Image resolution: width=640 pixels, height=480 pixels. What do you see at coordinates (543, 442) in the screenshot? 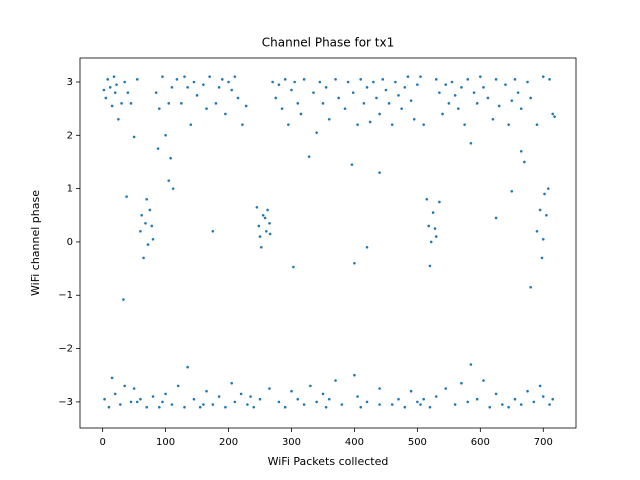
I see `x-tick-label: 700` at bounding box center [543, 442].